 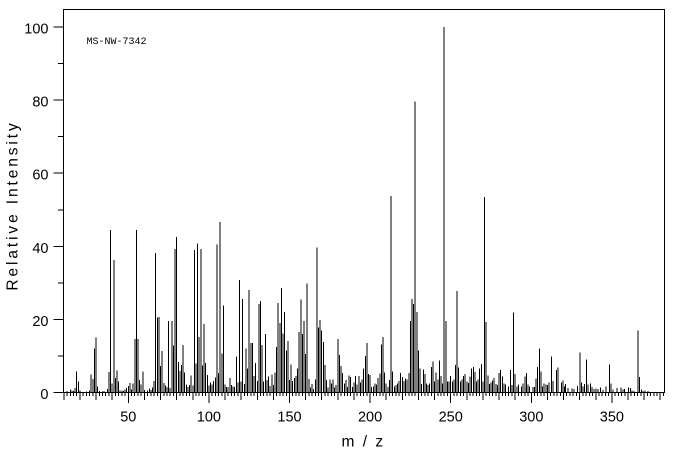 I want to click on svg-text: 250, so click(x=451, y=417).